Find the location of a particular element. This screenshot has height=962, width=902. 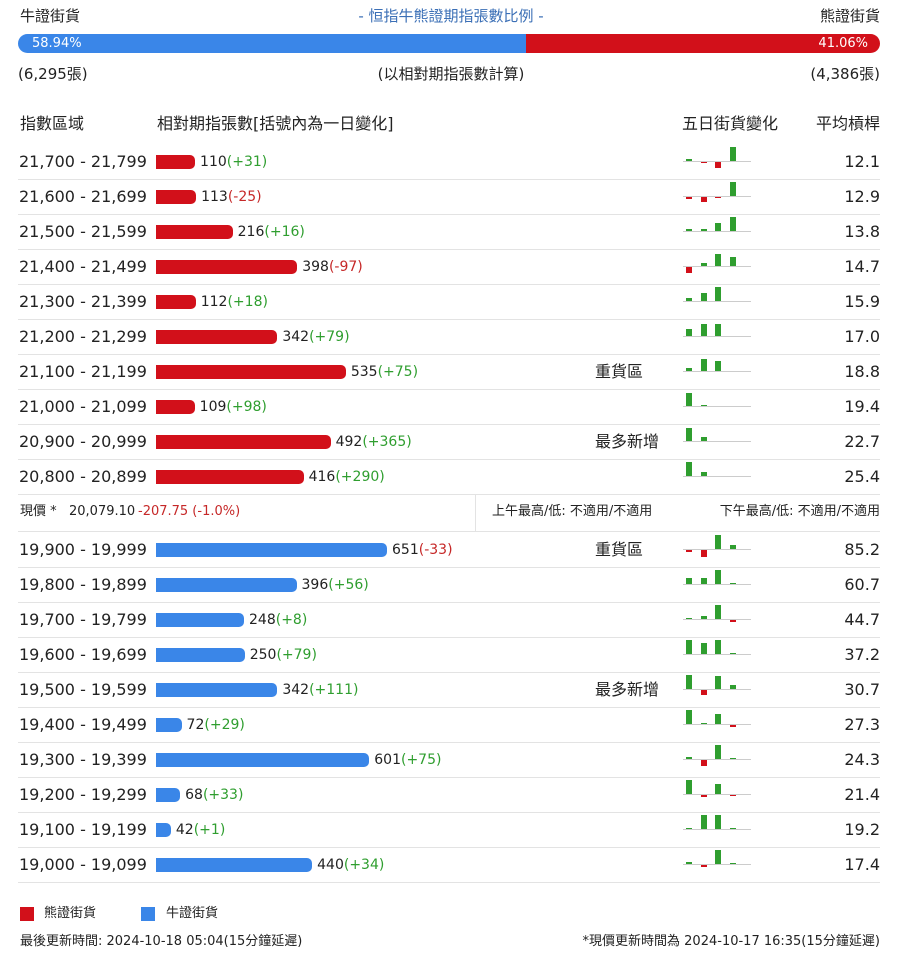

contracts-change: (+8) is located at coordinates (291, 620).